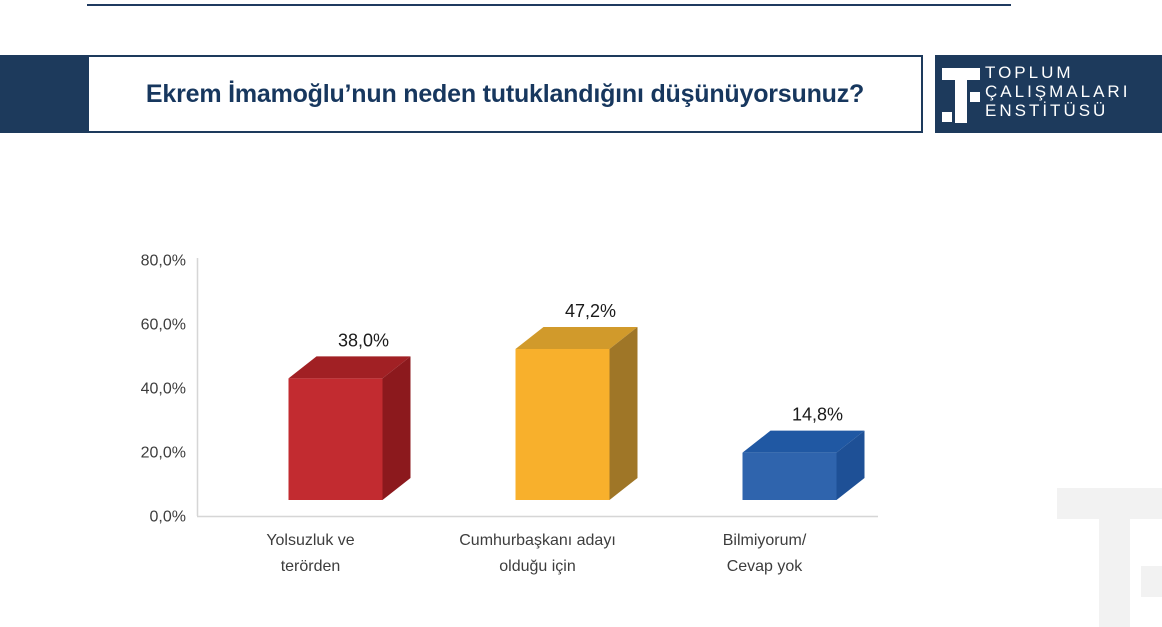  I want to click on bar-0-side-face, so click(396, 428).